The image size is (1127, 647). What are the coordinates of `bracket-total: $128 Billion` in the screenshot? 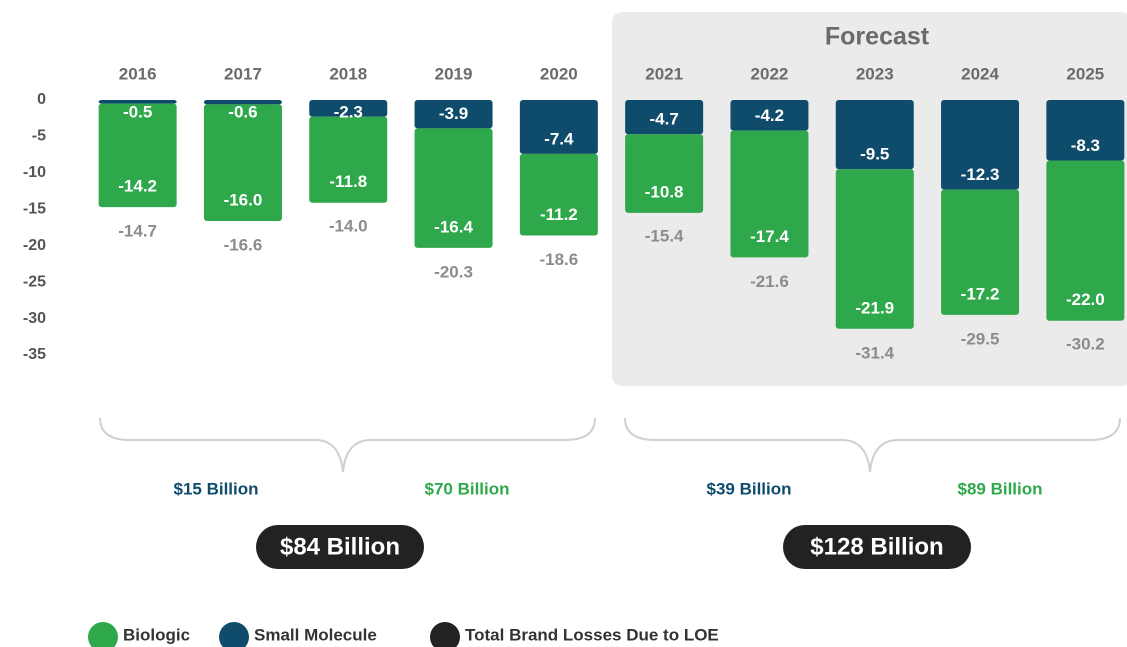 It's located at (876, 546).